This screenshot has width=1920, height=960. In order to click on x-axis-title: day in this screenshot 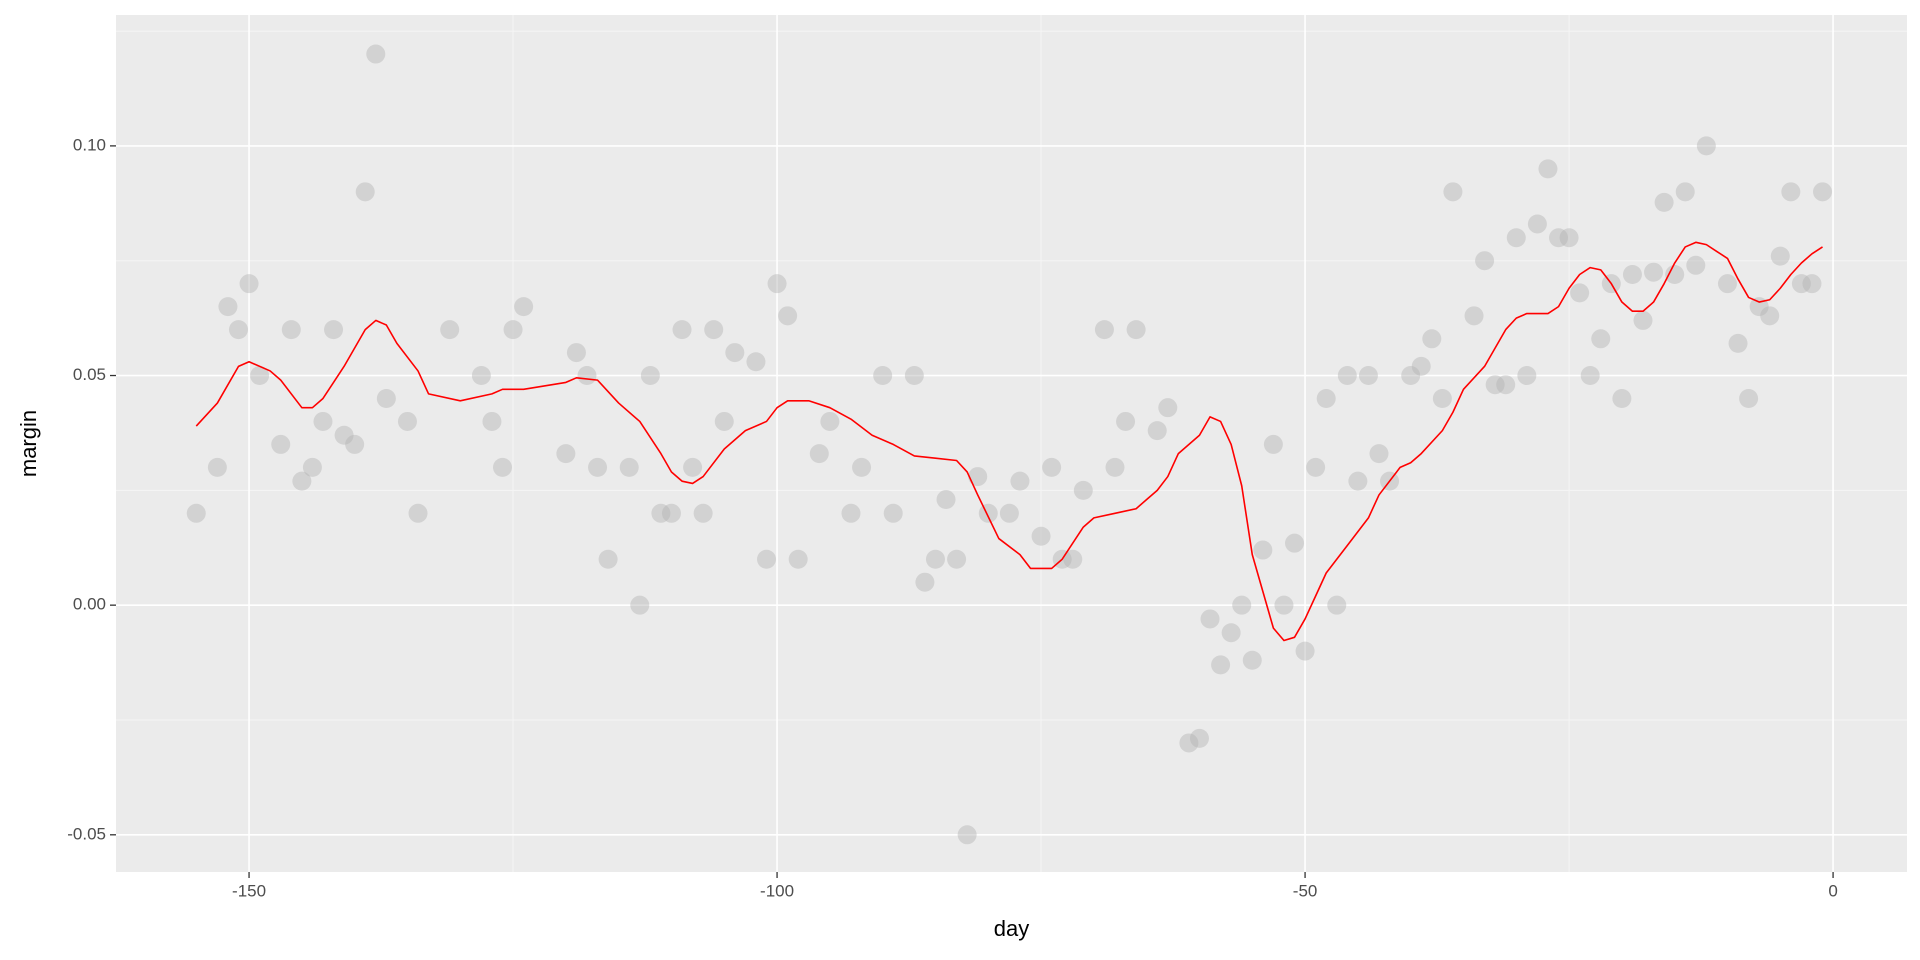, I will do `click(1011, 928)`.